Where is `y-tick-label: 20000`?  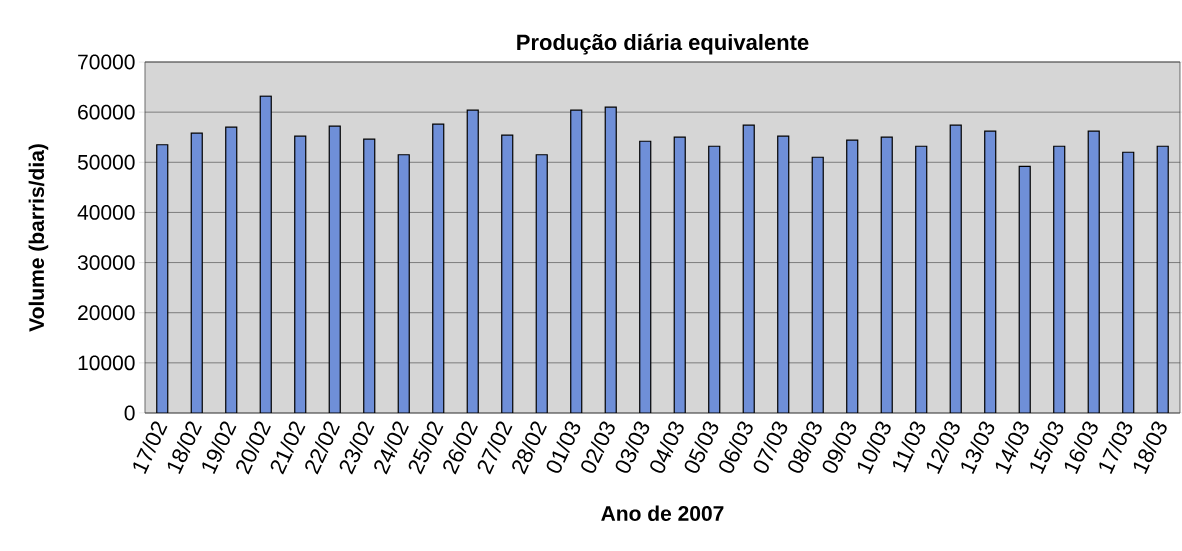
y-tick-label: 20000 is located at coordinates (106, 313).